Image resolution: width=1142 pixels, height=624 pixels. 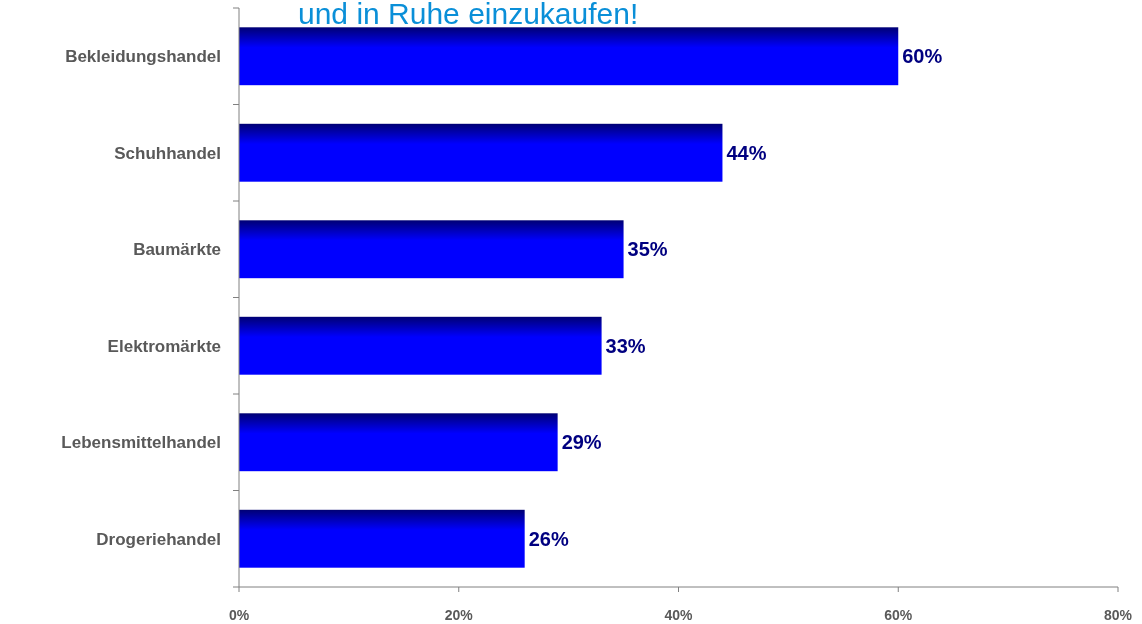 What do you see at coordinates (647, 249) in the screenshot?
I see `data-label: 35%` at bounding box center [647, 249].